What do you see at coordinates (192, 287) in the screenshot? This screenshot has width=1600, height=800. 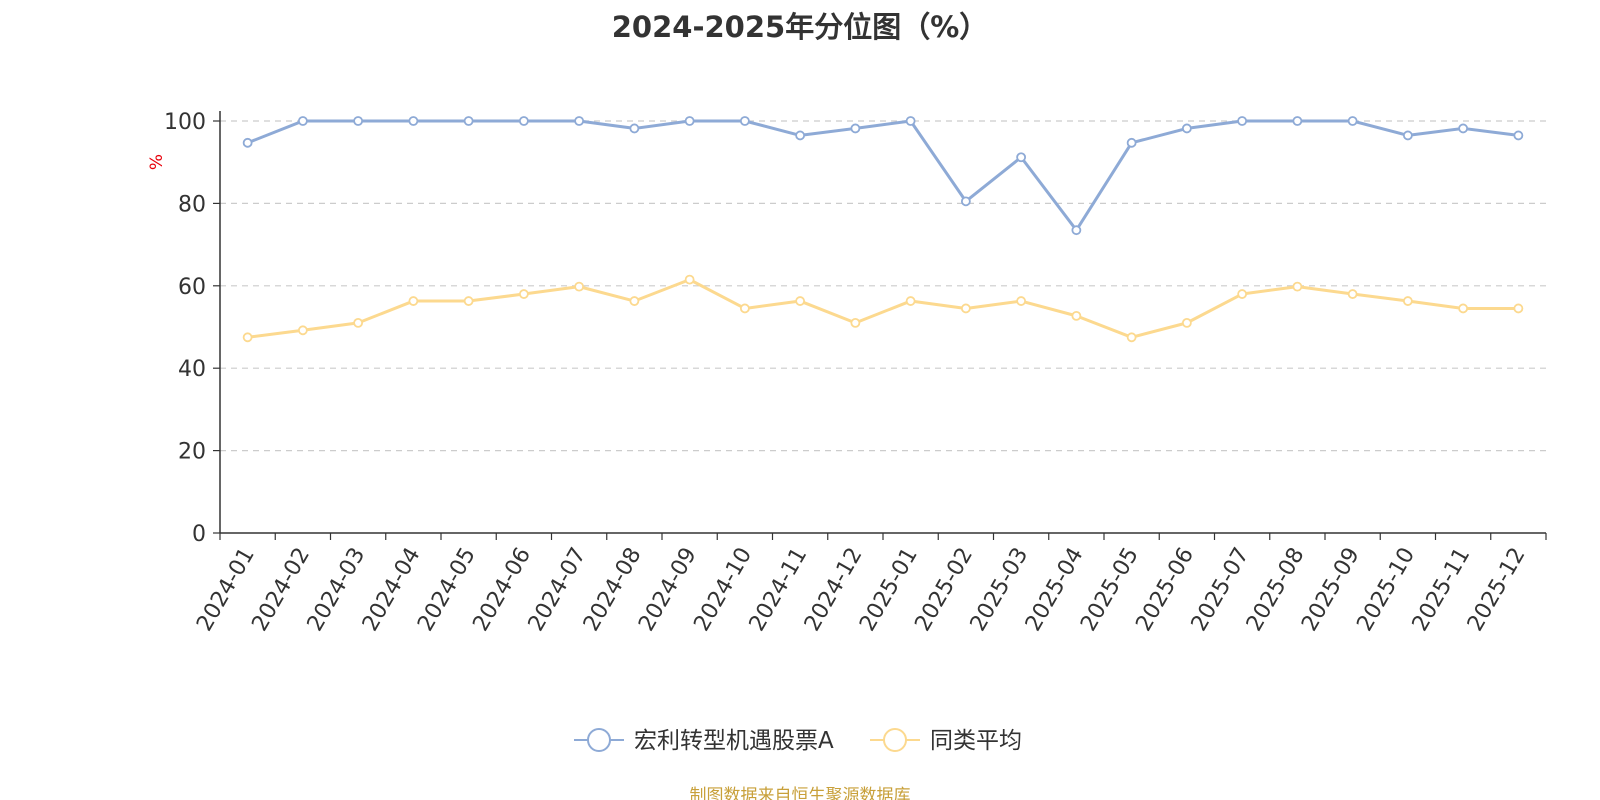 I see `y-tick-label: 60` at bounding box center [192, 287].